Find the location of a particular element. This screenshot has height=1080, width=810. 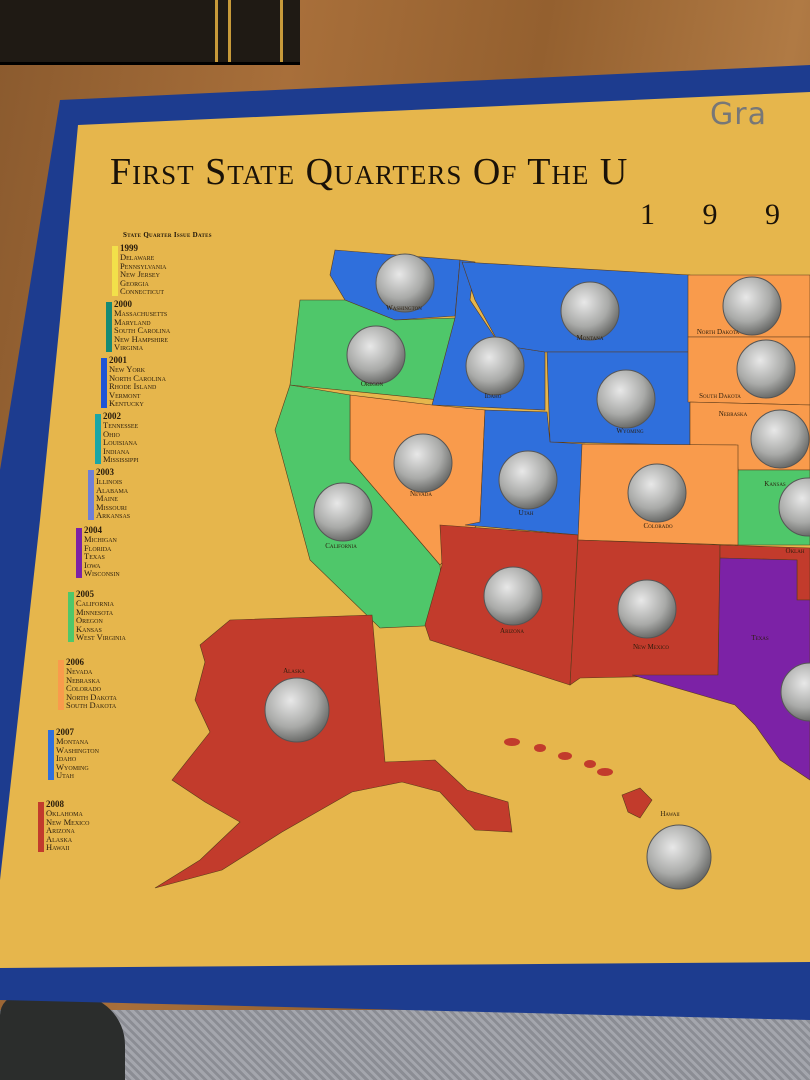

quarter-coin-arizona is located at coordinates (513, 596).